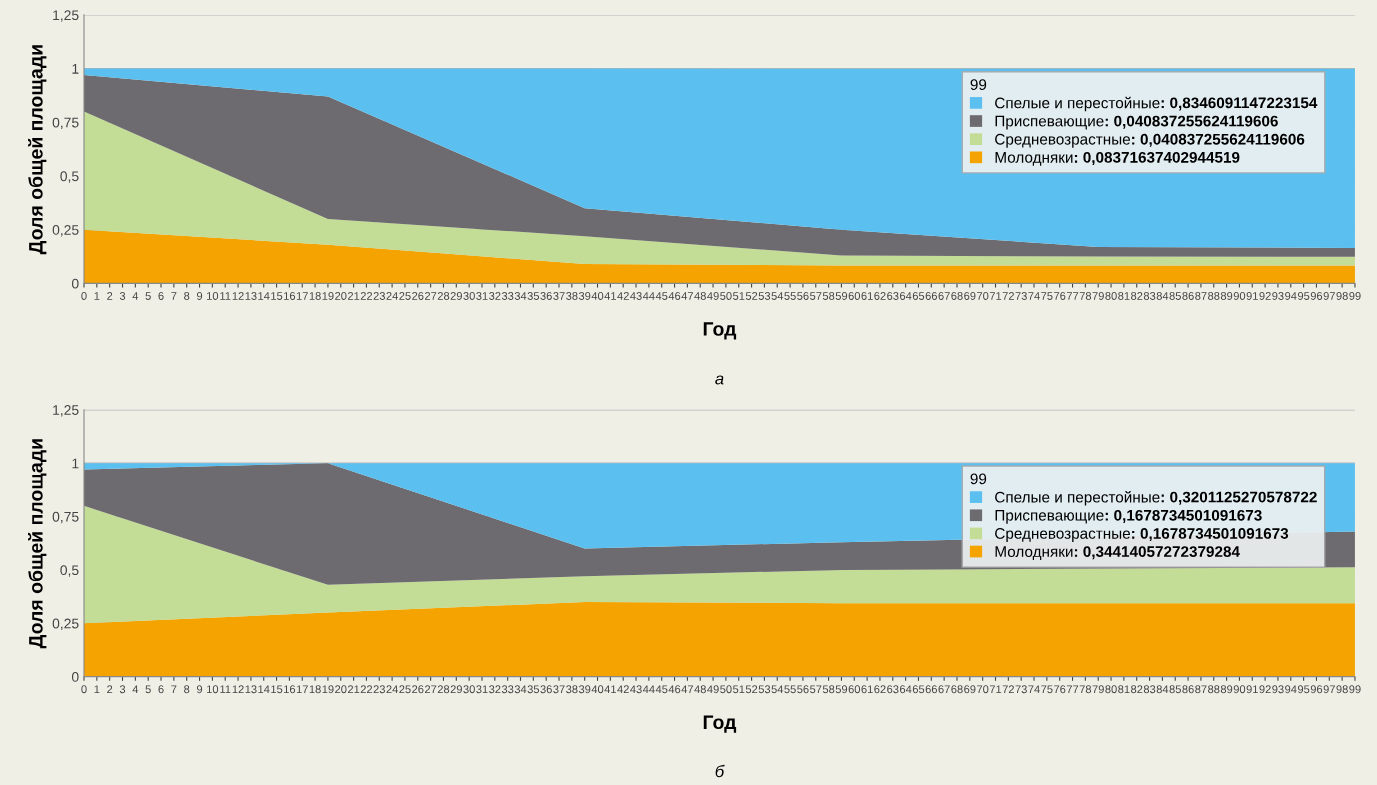  Describe the element at coordinates (495, 296) in the screenshot. I see `x-tick-label: 32` at that location.